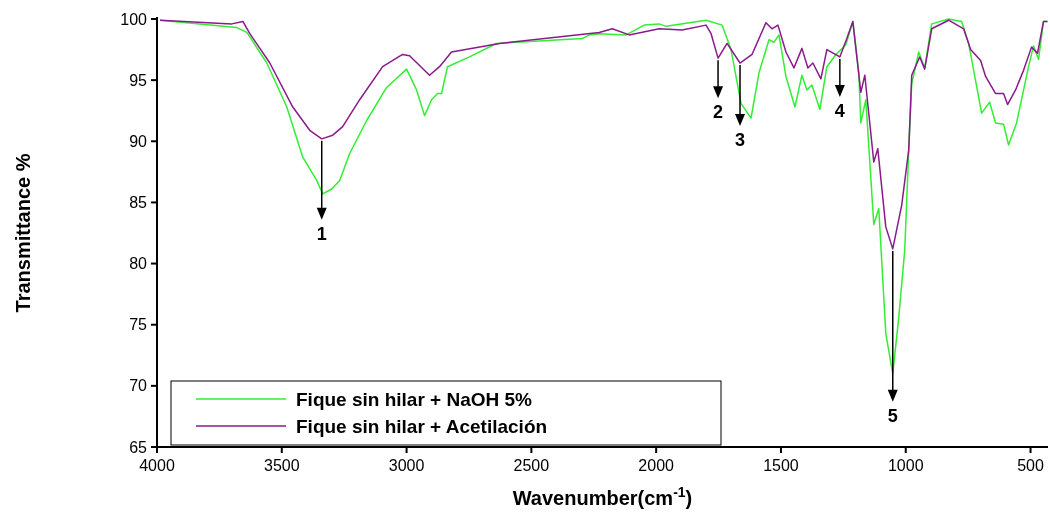 The image size is (1050, 517). I want to click on annotation: 3, so click(740, 140).